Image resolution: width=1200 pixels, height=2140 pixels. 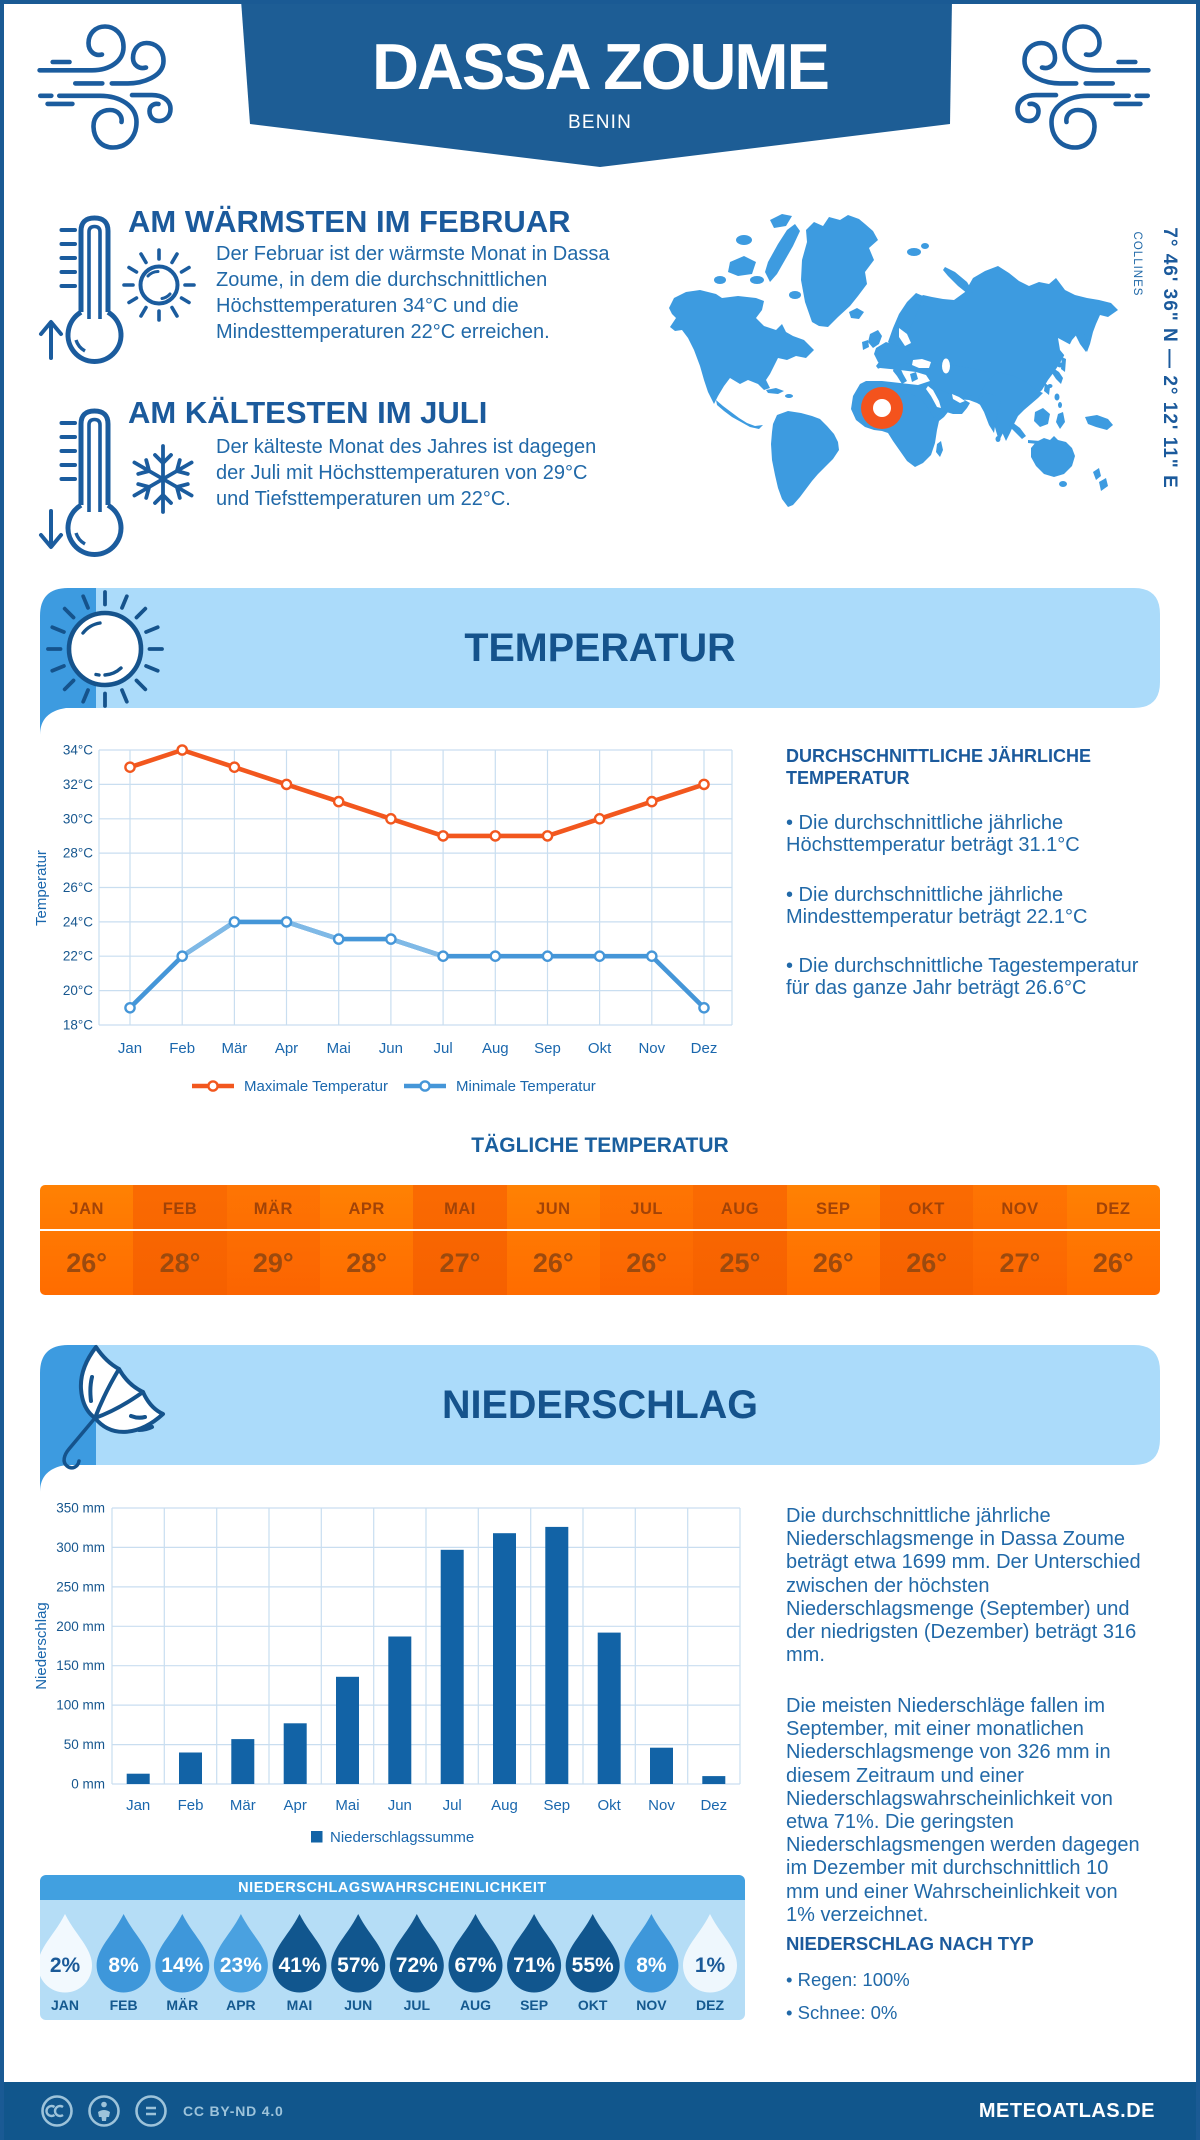 I want to click on svg-text: 250 mm, so click(x=80, y=1586).